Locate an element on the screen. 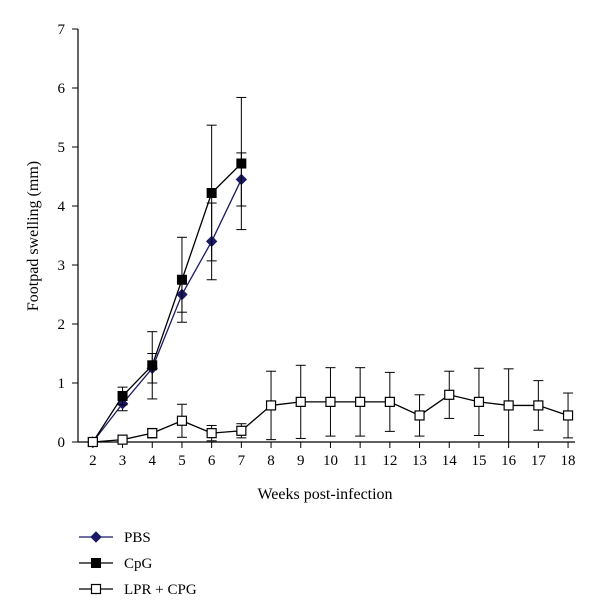  x-tick-label: 17 is located at coordinates (539, 461).